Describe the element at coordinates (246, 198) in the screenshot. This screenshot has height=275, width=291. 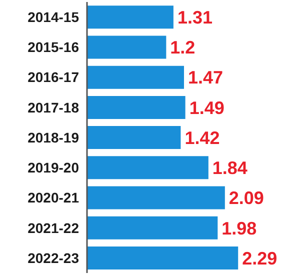
I see `data-label: 2.09` at that location.